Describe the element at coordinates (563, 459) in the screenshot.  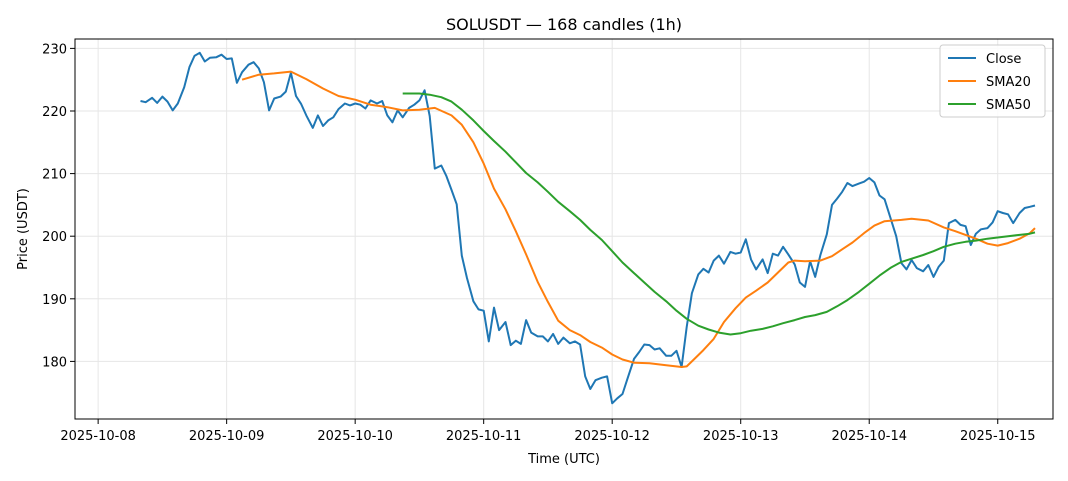
I see `x-axis-label: Time (UTC)` at that location.